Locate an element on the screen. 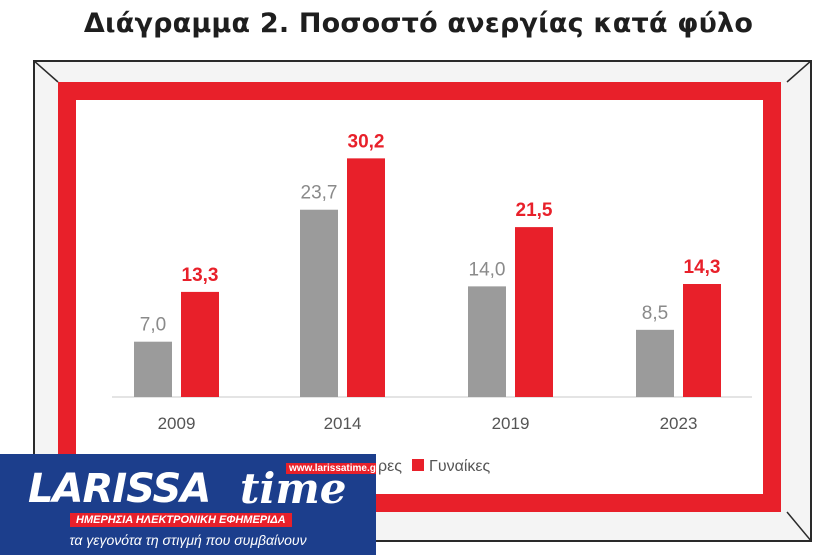 Image resolution: width=837 pixels, height=555 pixels. x-tick-2023: 2023 is located at coordinates (679, 423).